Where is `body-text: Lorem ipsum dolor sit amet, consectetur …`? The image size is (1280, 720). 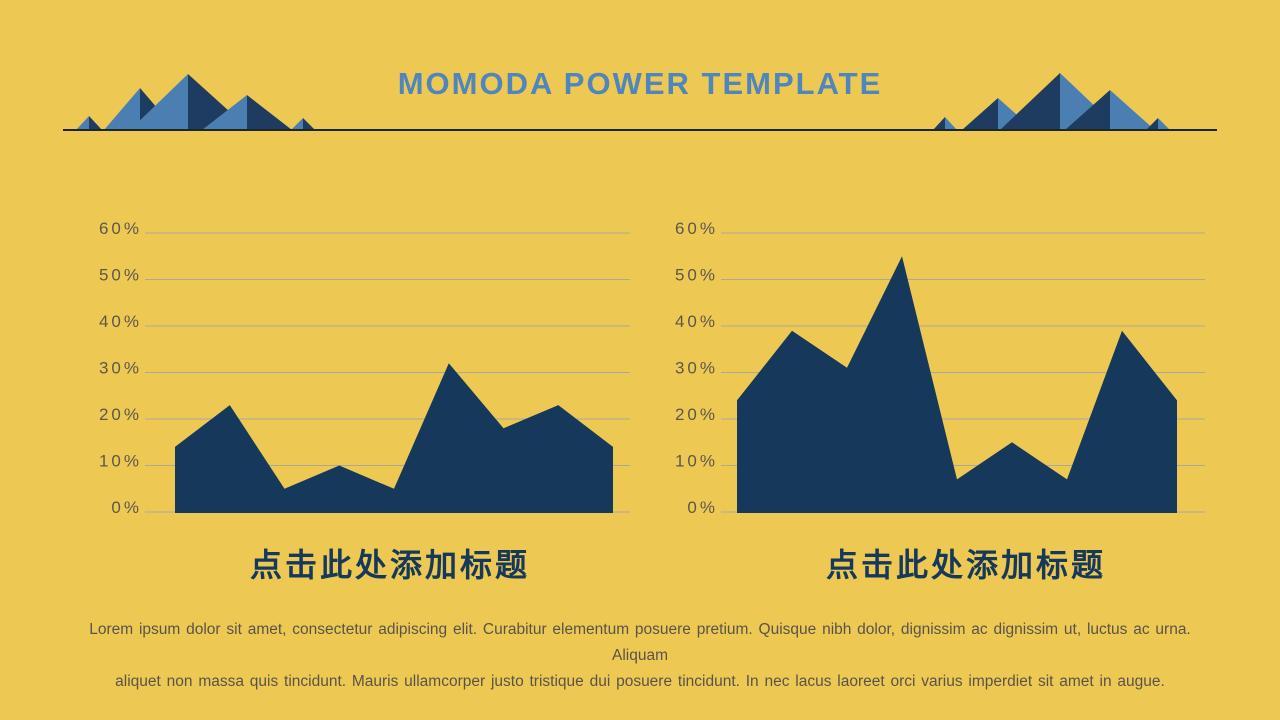 body-text: Lorem ipsum dolor sit amet, consectetur … is located at coordinates (640, 656).